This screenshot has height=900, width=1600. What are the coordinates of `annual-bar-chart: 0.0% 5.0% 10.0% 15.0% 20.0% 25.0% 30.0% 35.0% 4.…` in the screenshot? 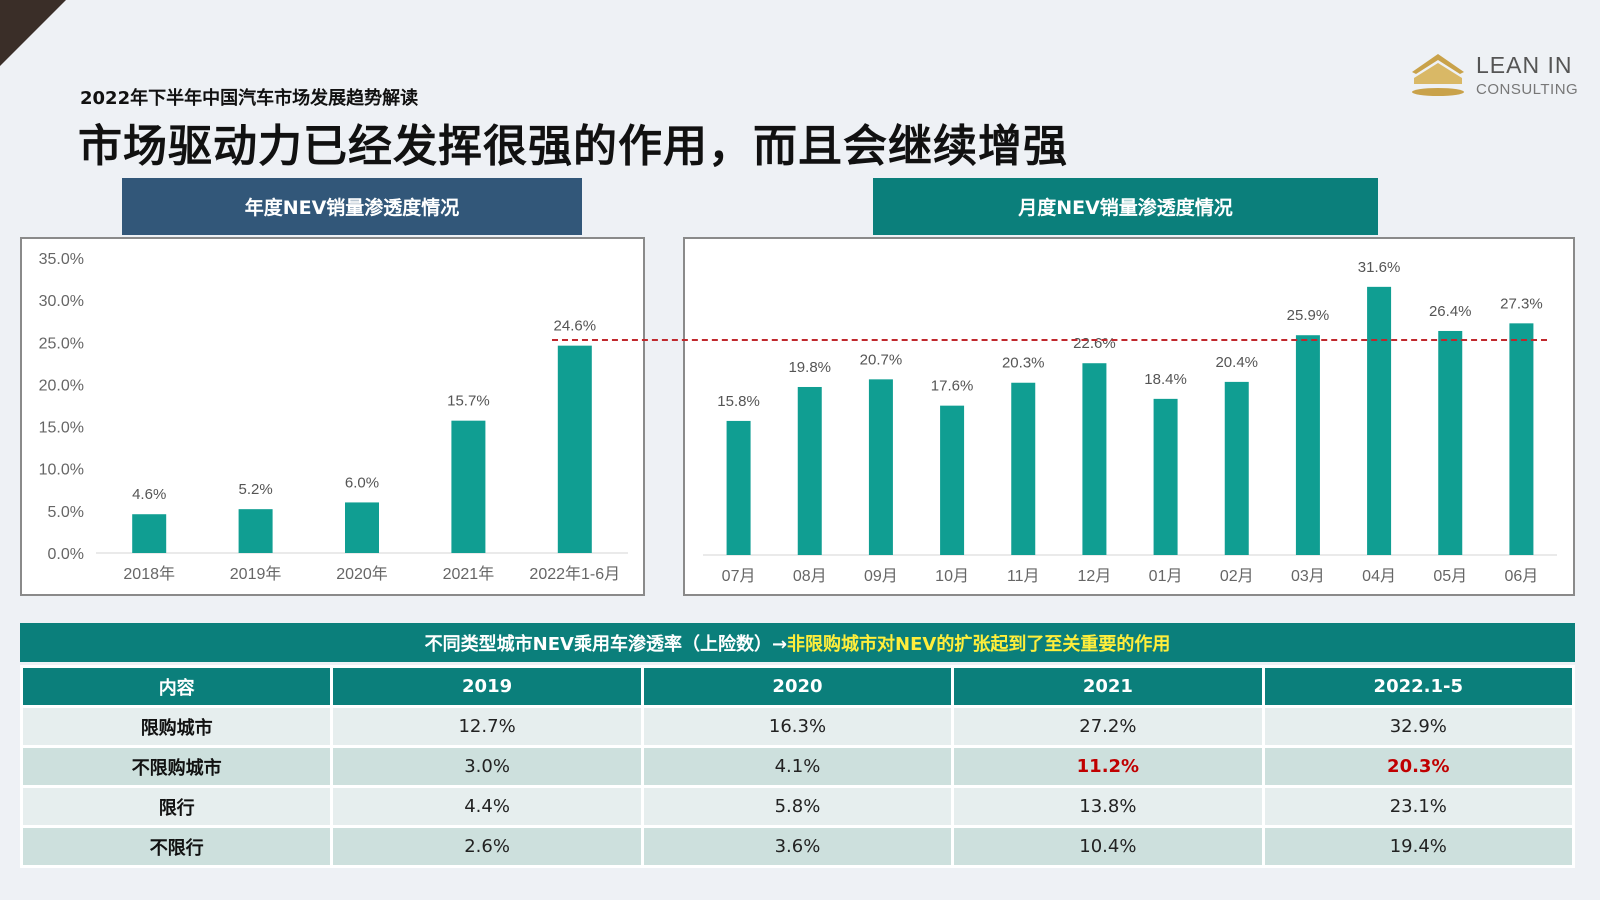 It's located at (333, 417).